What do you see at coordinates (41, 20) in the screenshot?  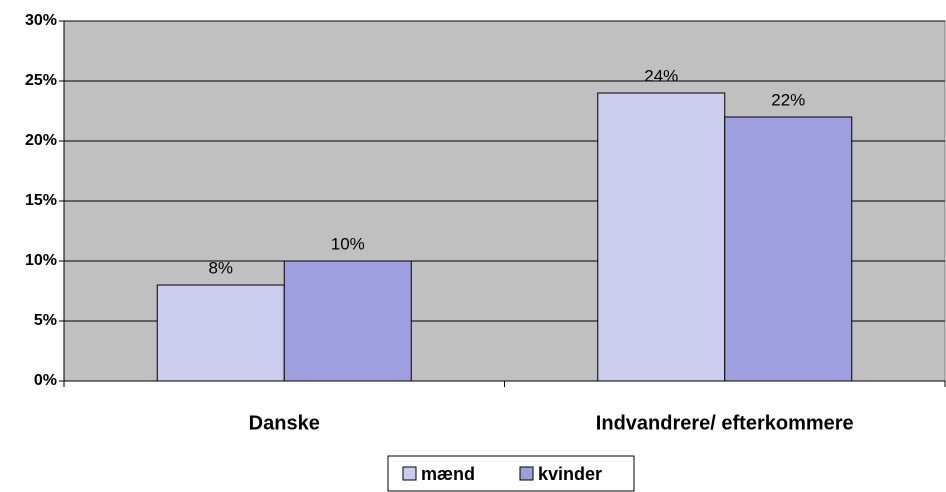 I see `y-tick-label: 30%` at bounding box center [41, 20].